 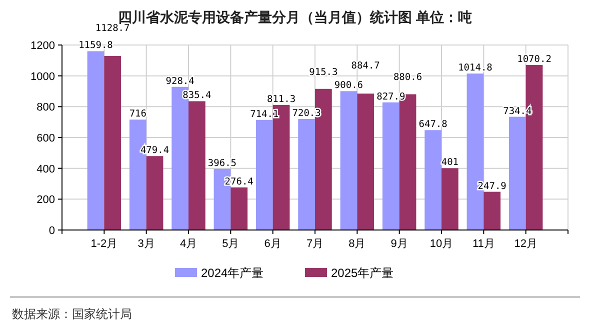 What do you see at coordinates (96, 46) in the screenshot?
I see `data-label: 1159.8` at bounding box center [96, 46].